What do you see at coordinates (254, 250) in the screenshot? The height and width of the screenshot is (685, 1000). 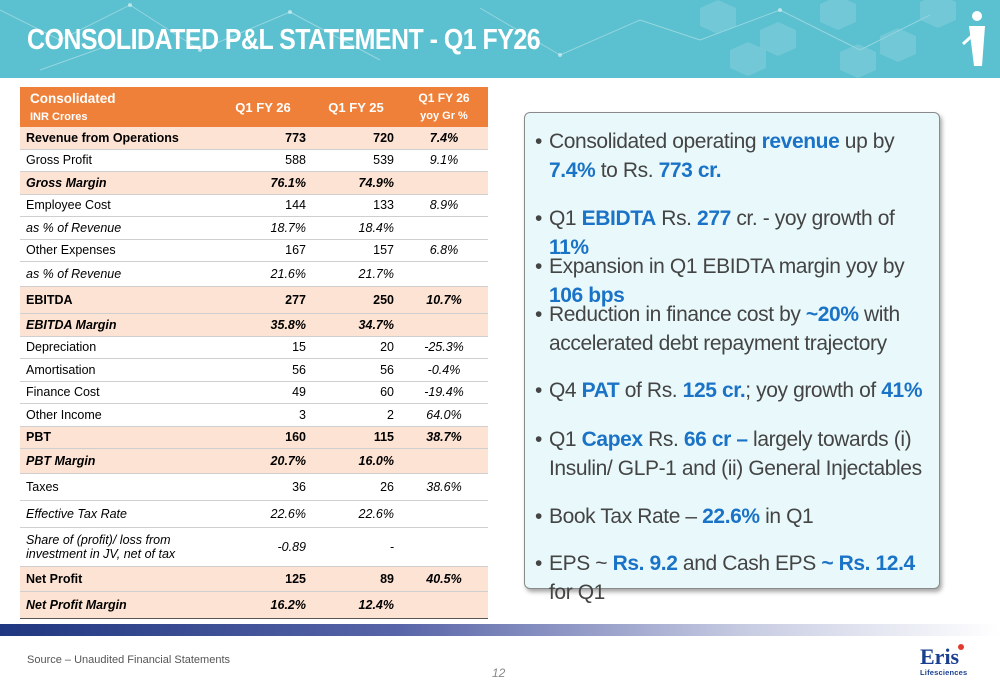 I see `table-row: Other Expenses 167 157 6.8%` at bounding box center [254, 250].